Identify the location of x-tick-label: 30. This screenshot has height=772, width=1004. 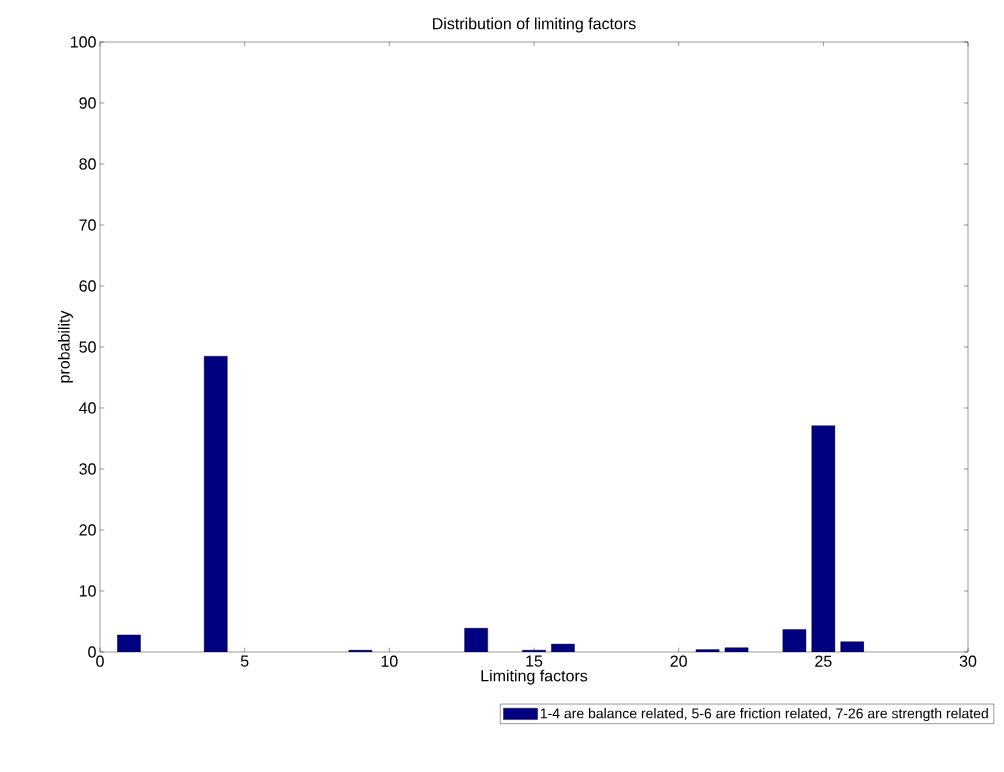
(968, 661).